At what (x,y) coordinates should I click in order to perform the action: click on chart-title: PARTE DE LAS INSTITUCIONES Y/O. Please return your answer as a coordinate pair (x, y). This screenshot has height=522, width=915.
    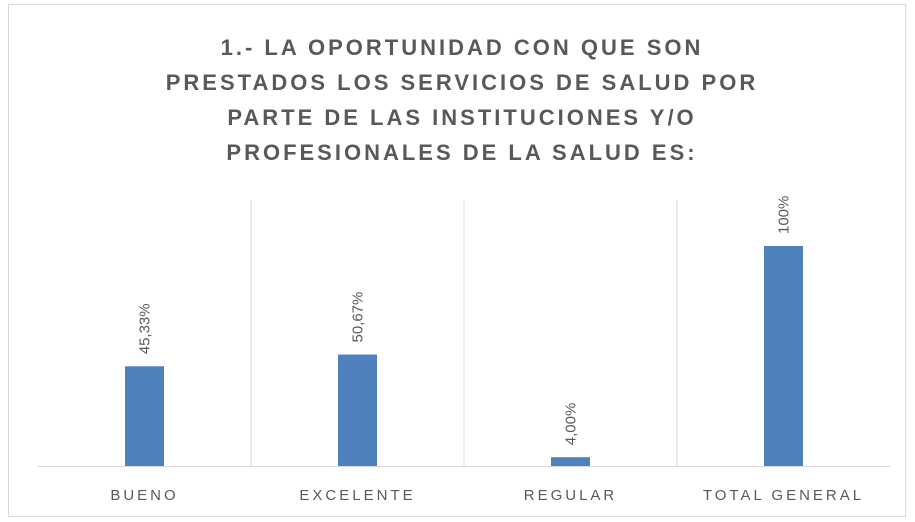
    Looking at the image, I should click on (461, 117).